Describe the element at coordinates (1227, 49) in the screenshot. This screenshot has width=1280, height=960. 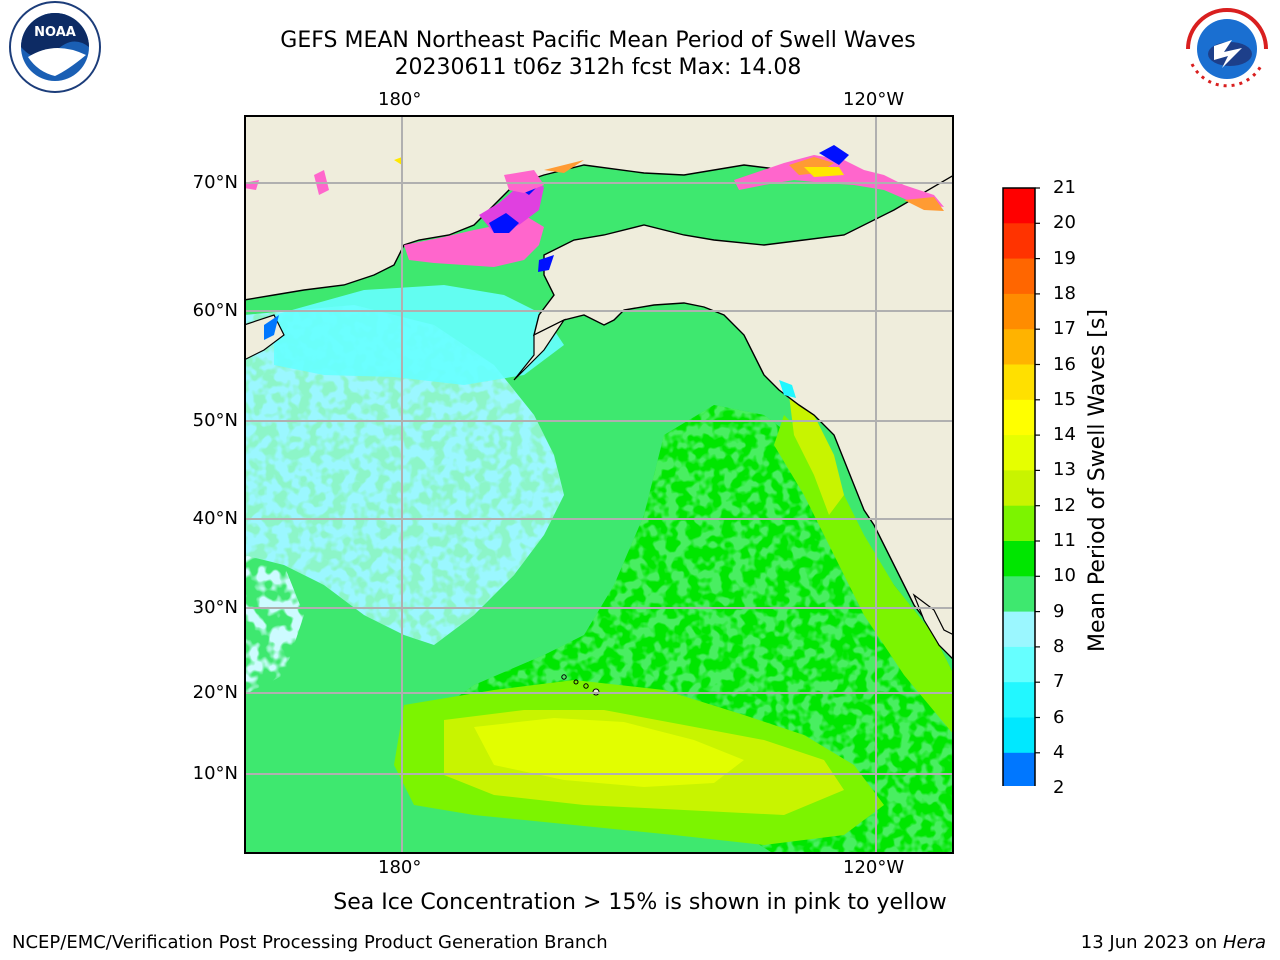
I see `nws-logo-icon` at that location.